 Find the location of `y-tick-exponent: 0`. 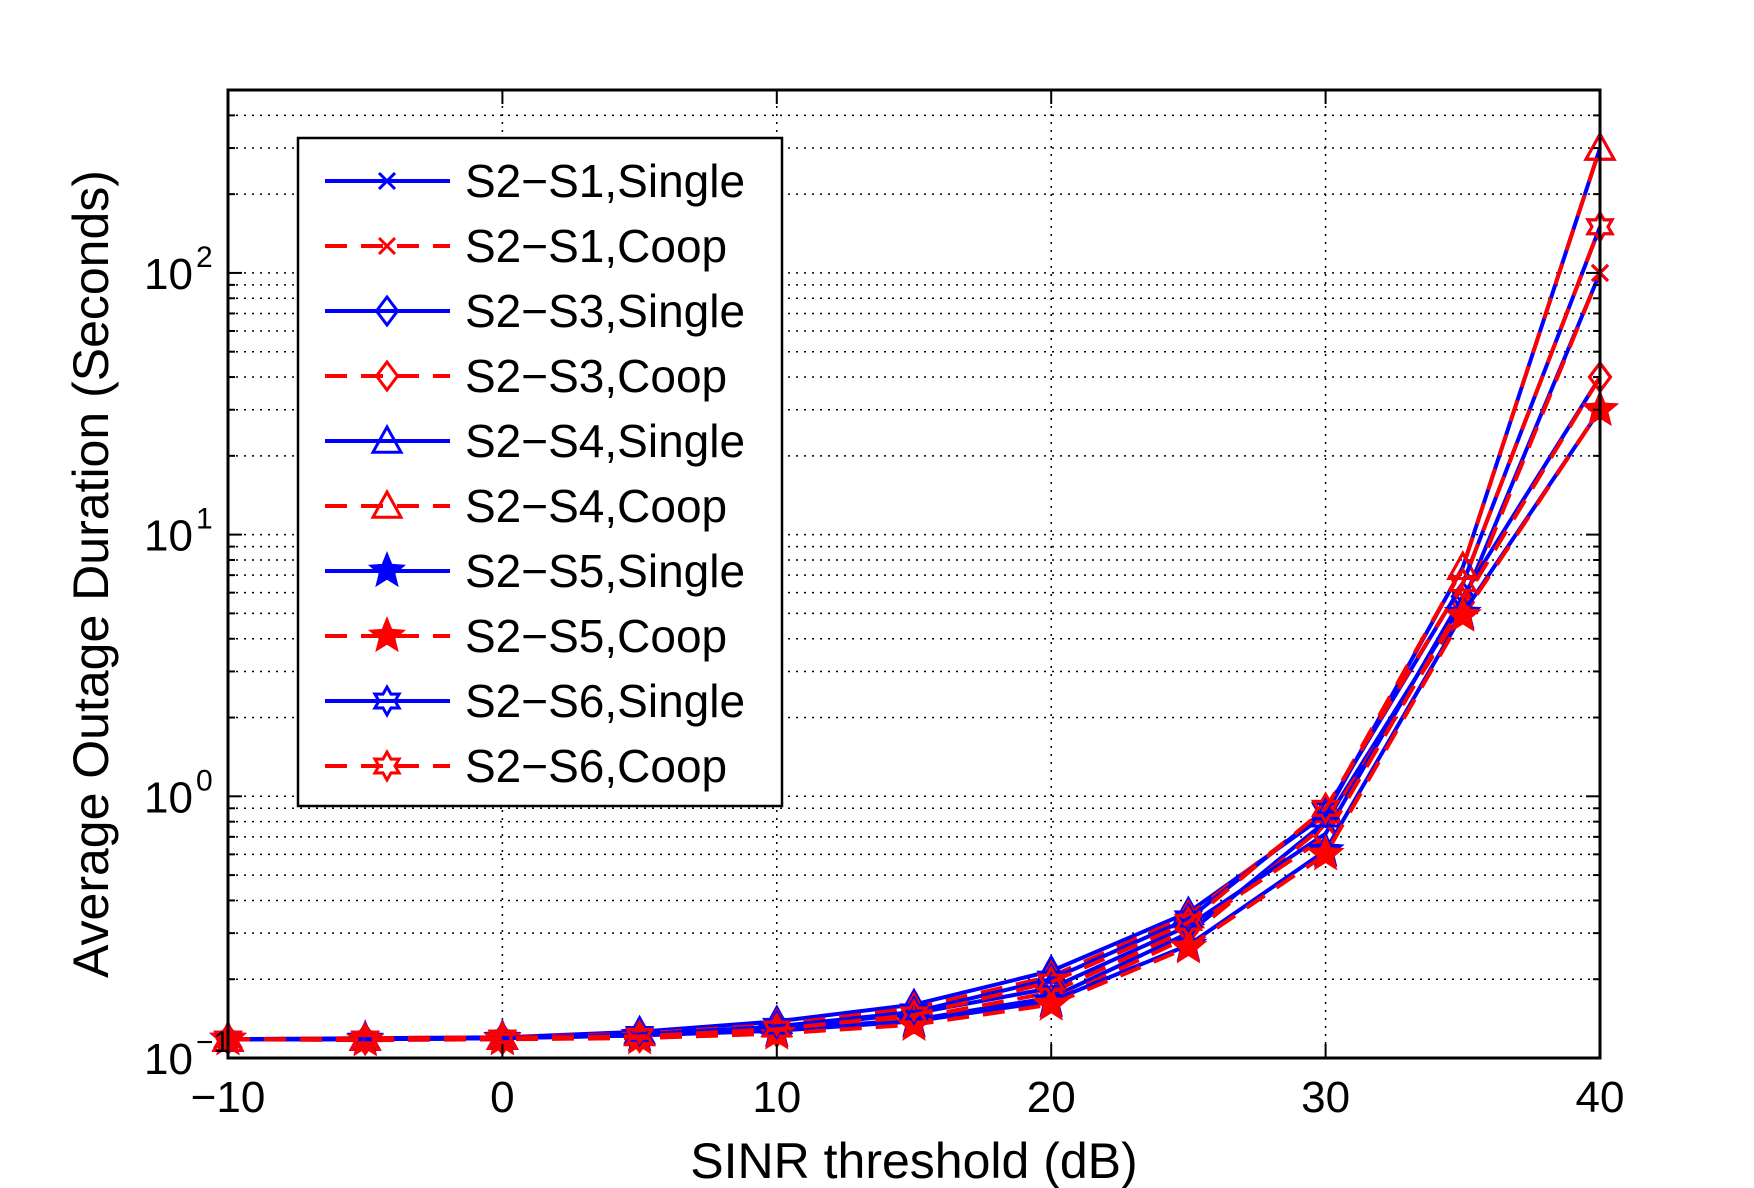

y-tick-exponent: 0 is located at coordinates (204, 780).